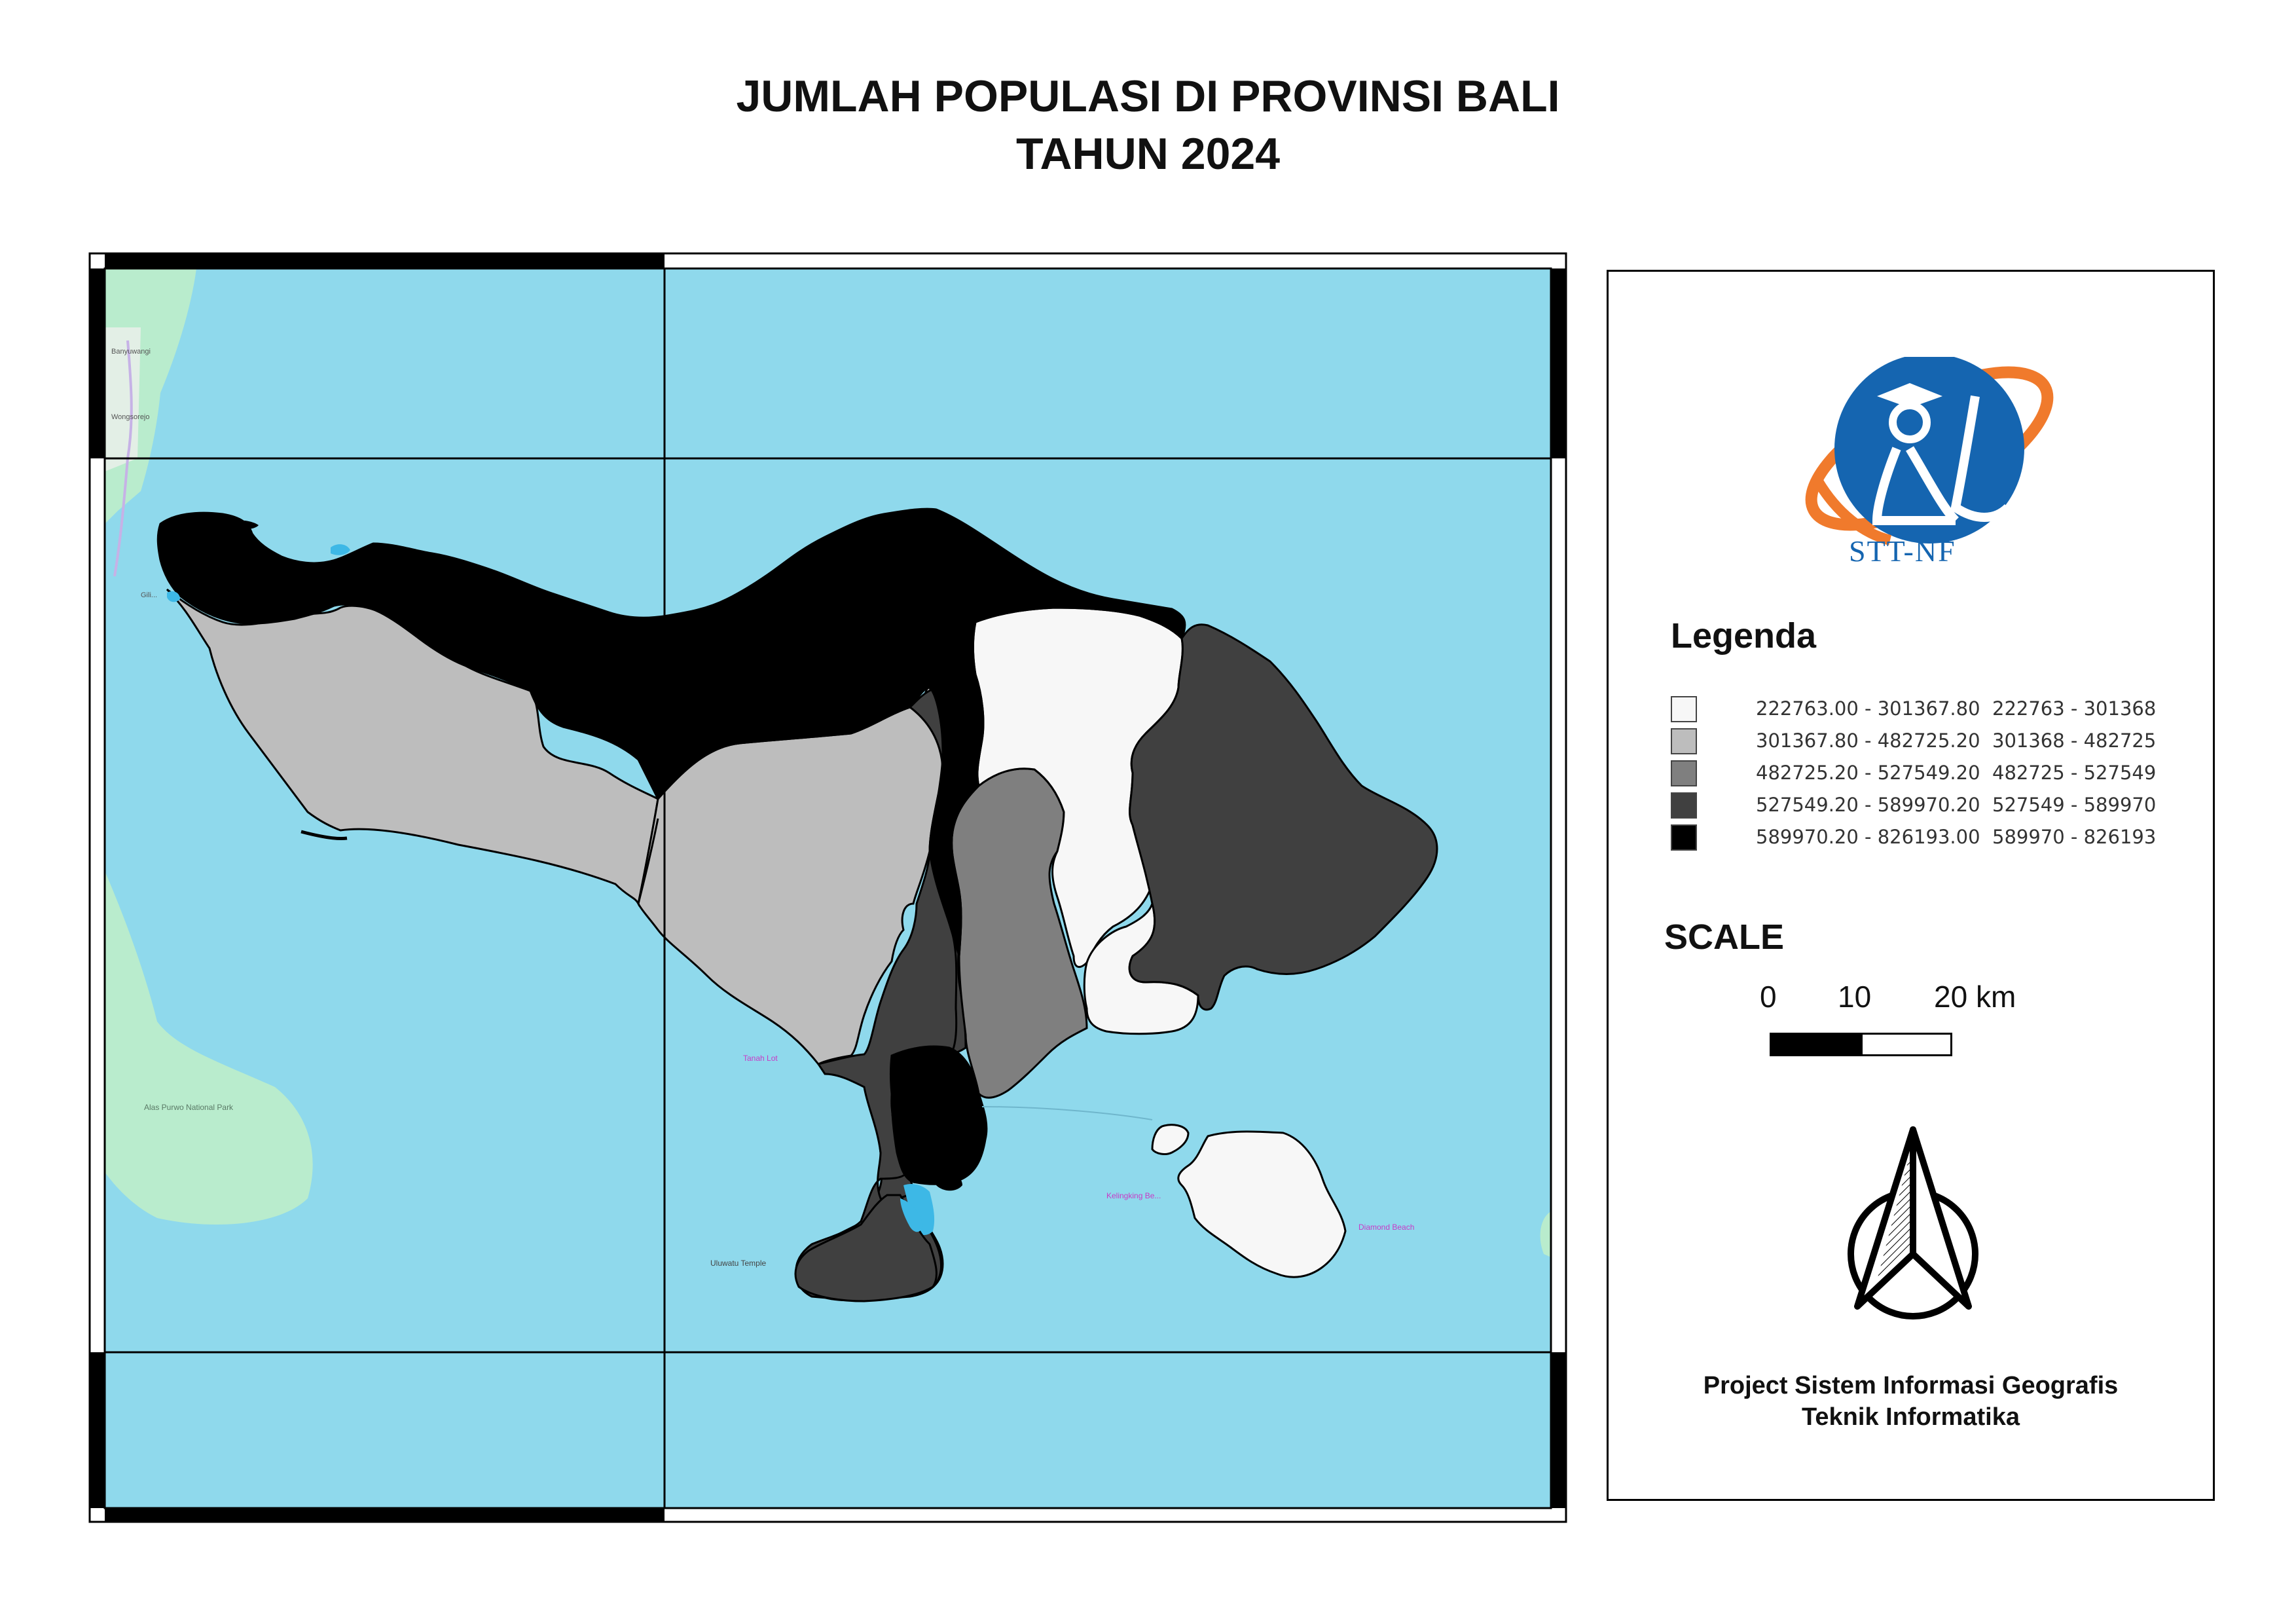  What do you see at coordinates (1911, 1385) in the screenshot?
I see `footer-line-1: Project Sistem Informasi Geografis` at bounding box center [1911, 1385].